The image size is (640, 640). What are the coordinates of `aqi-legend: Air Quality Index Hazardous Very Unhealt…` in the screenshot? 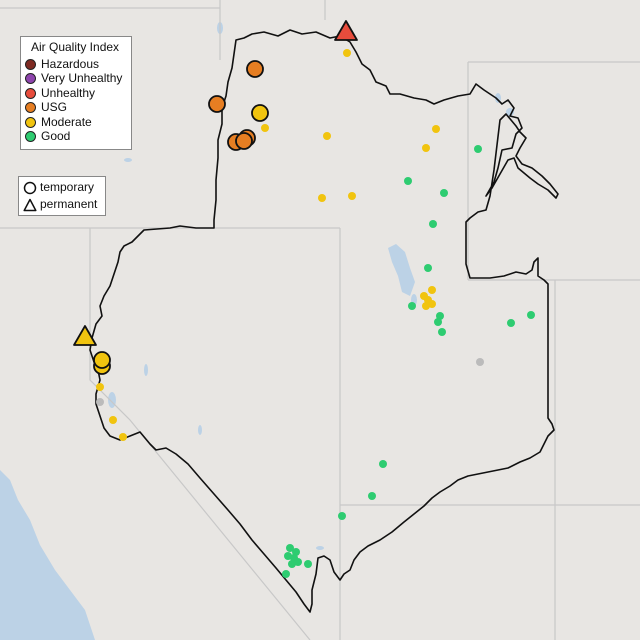 It's located at (76, 93).